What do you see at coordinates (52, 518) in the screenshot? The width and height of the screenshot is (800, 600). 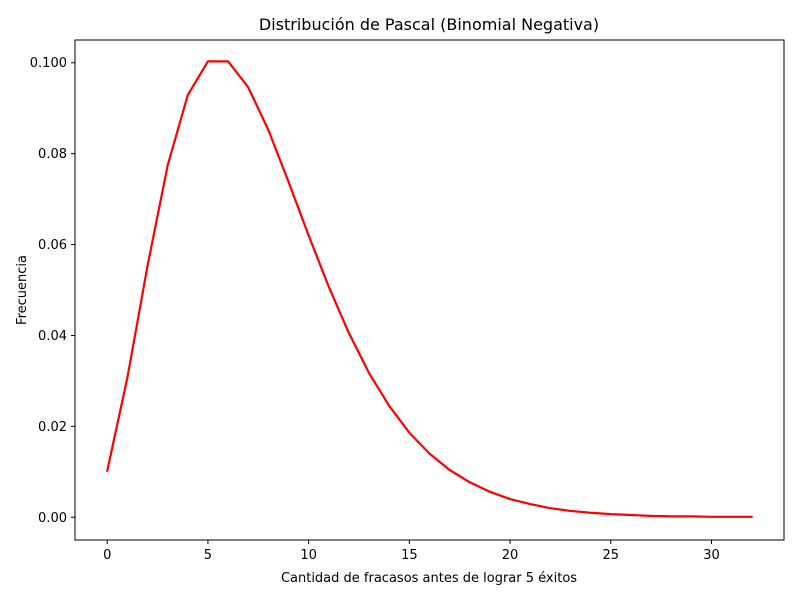 I see `y-tick-label: 0.00` at bounding box center [52, 518].